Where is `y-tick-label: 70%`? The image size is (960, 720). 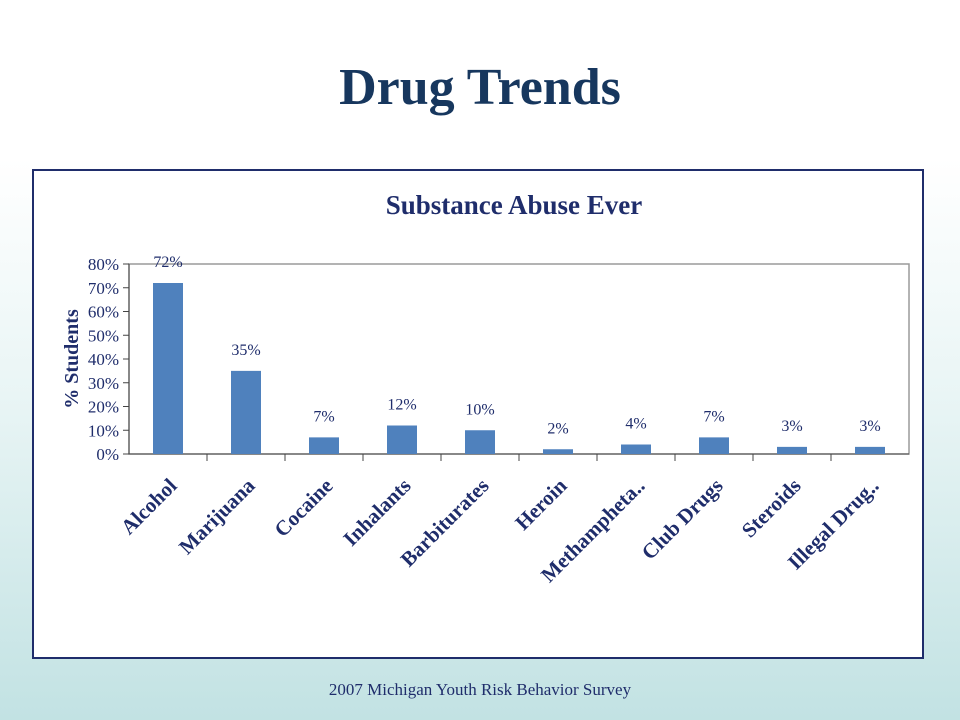
y-tick-label: 70% is located at coordinates (103, 288).